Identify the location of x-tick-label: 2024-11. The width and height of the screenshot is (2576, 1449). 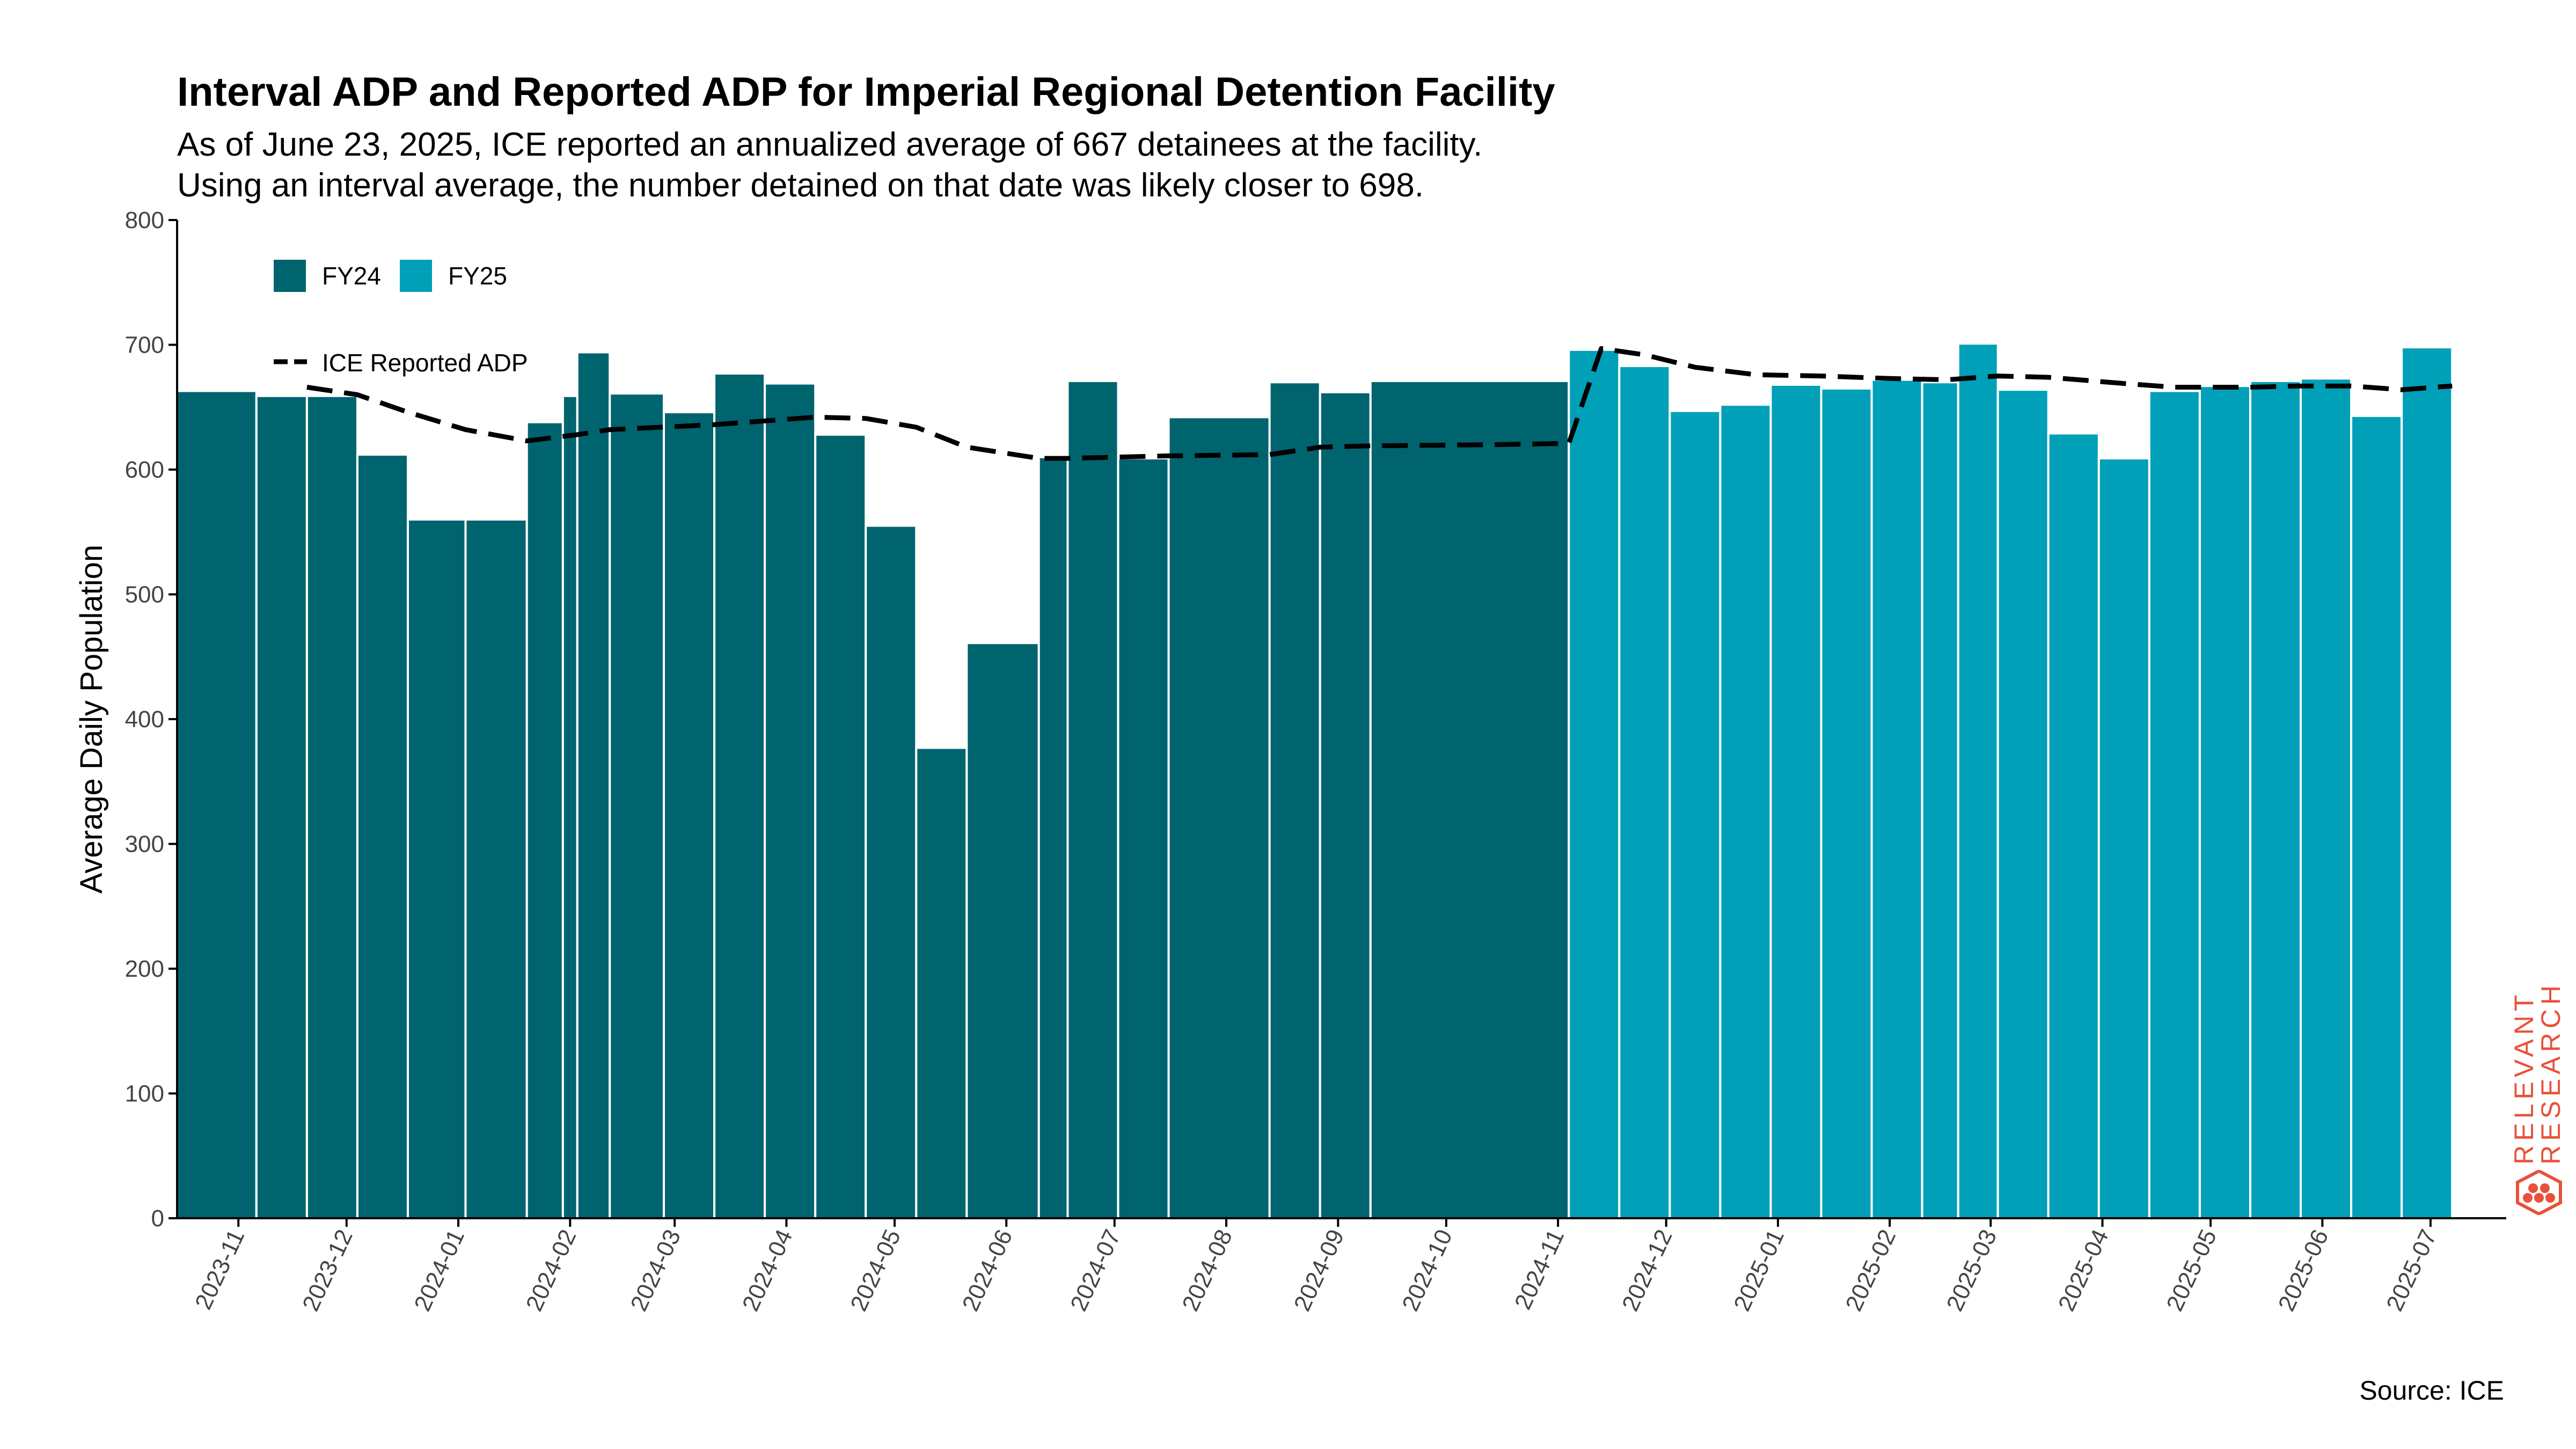
(1539, 1270).